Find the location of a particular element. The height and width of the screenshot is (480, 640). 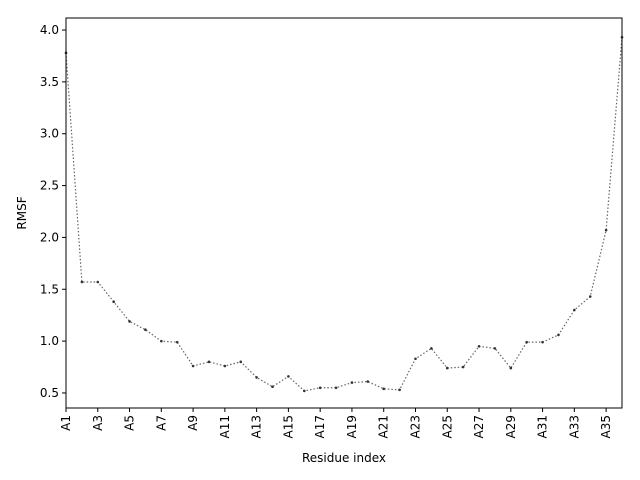

x-tick-label: A35 is located at coordinates (606, 426).